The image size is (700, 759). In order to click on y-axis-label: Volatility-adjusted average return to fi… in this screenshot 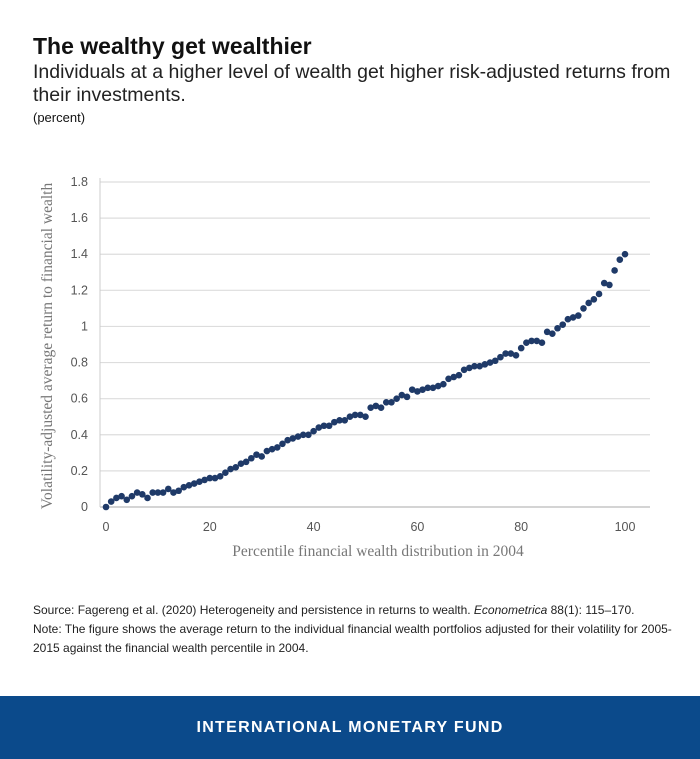, I will do `click(47, 346)`.